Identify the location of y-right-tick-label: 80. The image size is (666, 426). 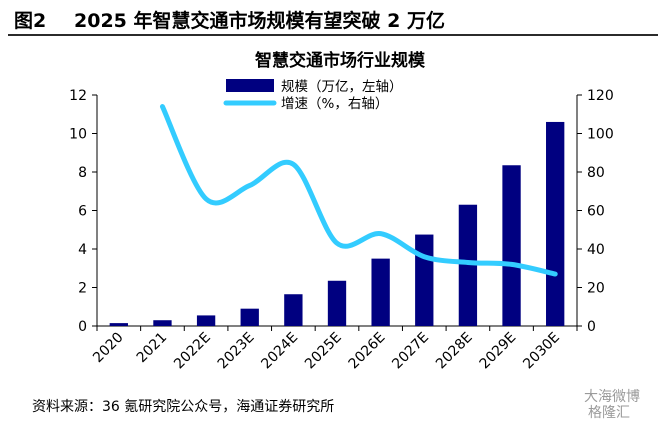
(596, 173).